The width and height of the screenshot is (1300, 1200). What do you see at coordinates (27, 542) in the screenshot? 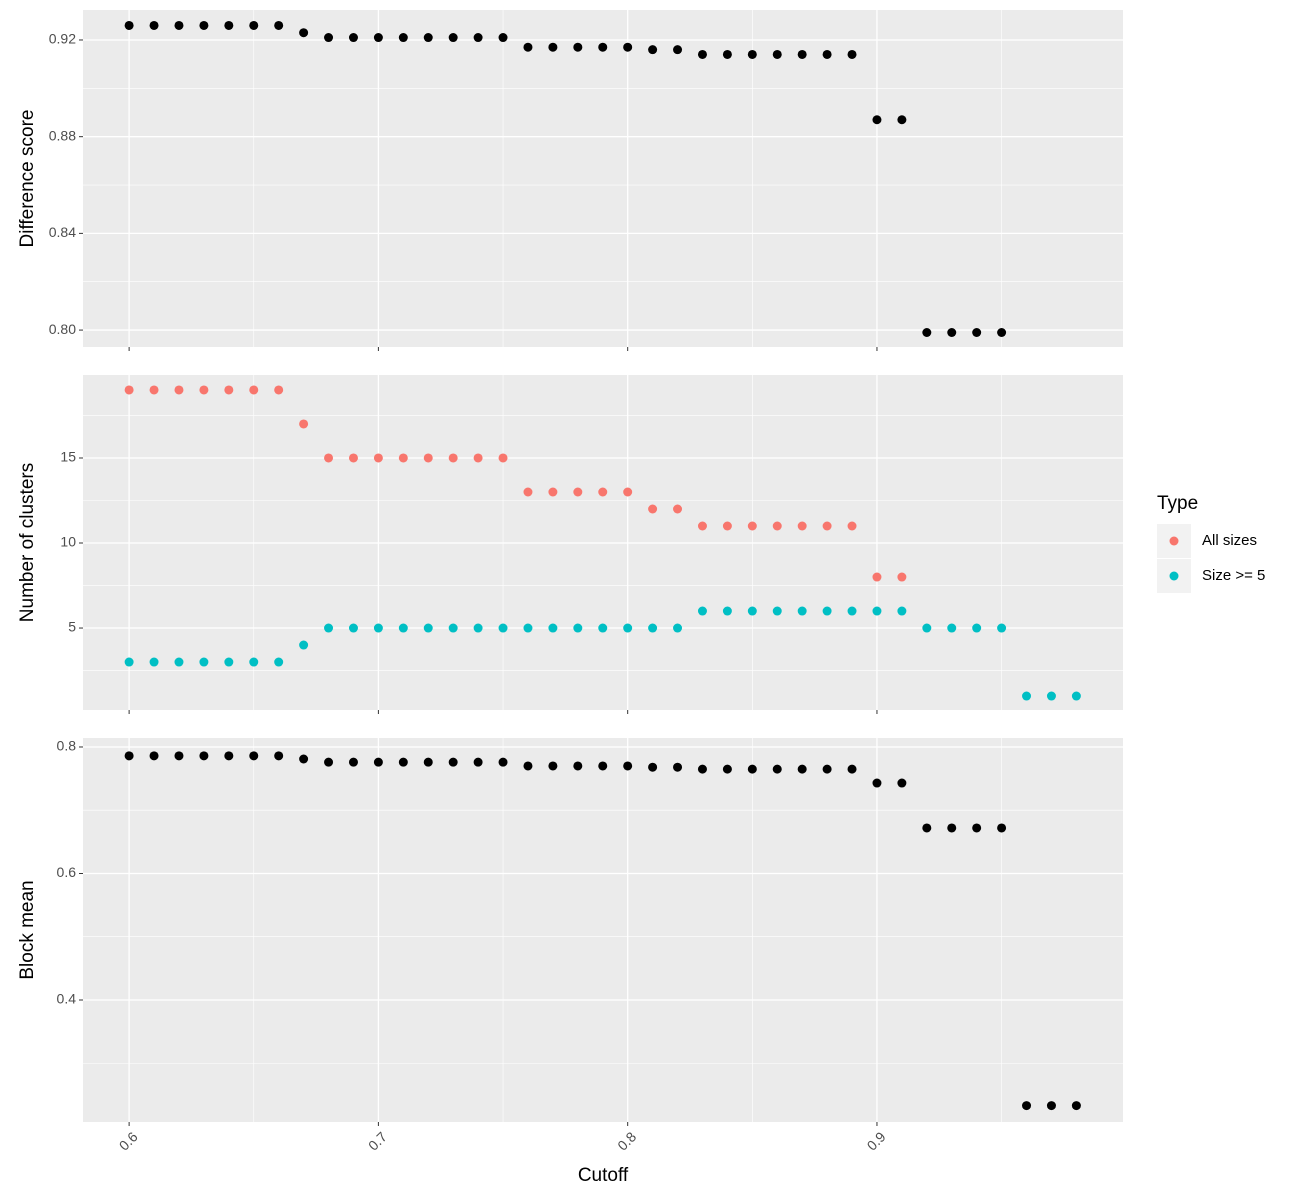
I see `y-axis-label: Number of clusters` at bounding box center [27, 542].